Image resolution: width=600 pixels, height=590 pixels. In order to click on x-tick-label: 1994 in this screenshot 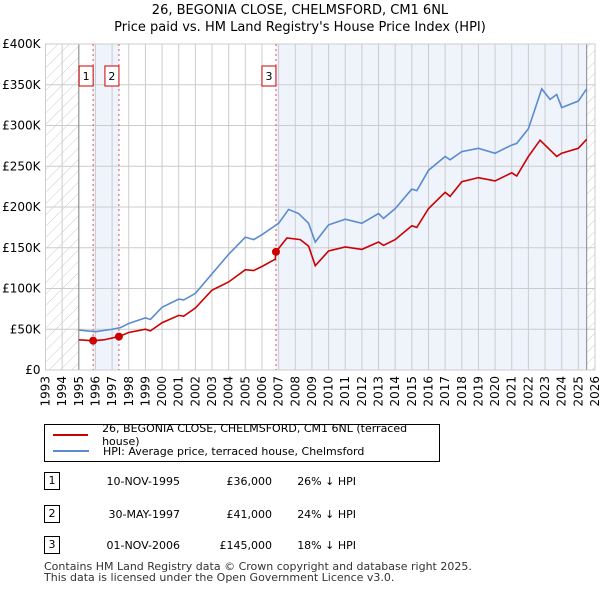, I will do `click(62, 391)`.